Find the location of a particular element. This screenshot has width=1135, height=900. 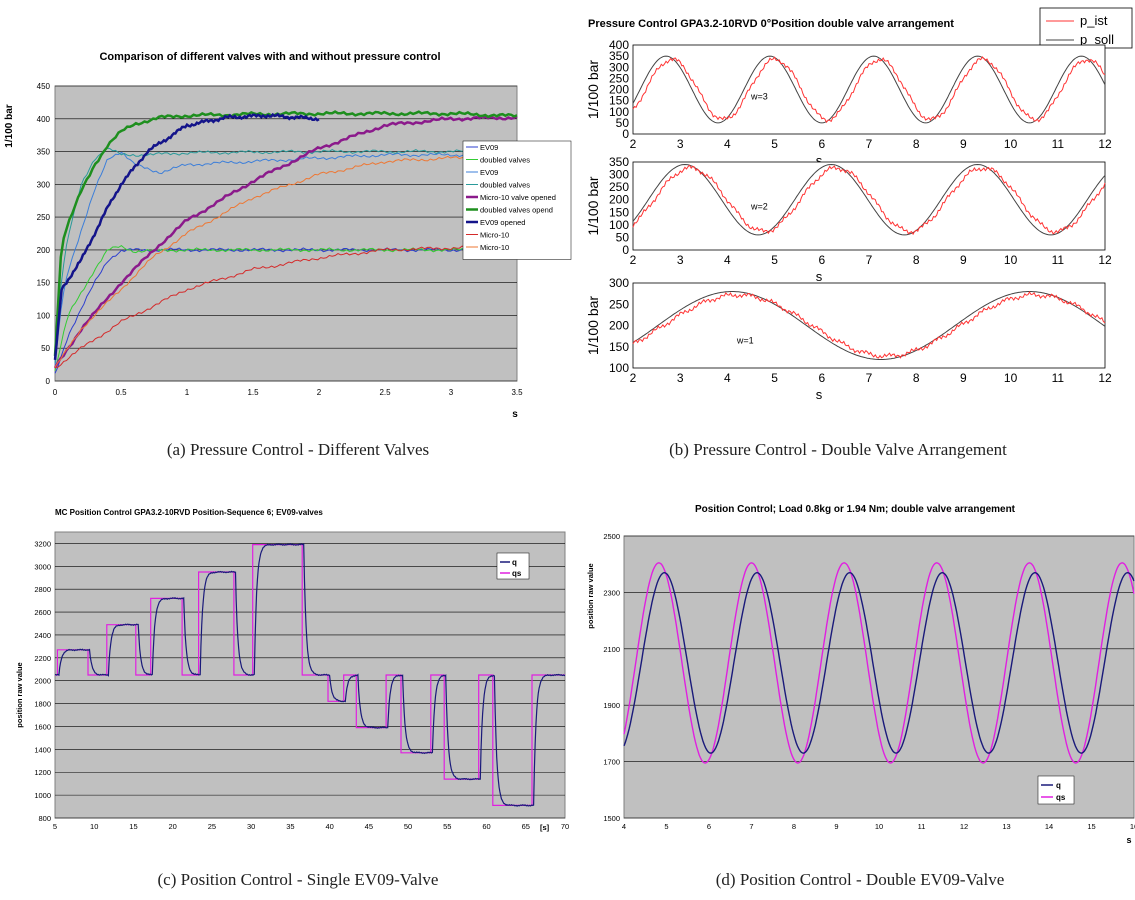

chart-a-legend-label: EV09 opened is located at coordinates (502, 222).